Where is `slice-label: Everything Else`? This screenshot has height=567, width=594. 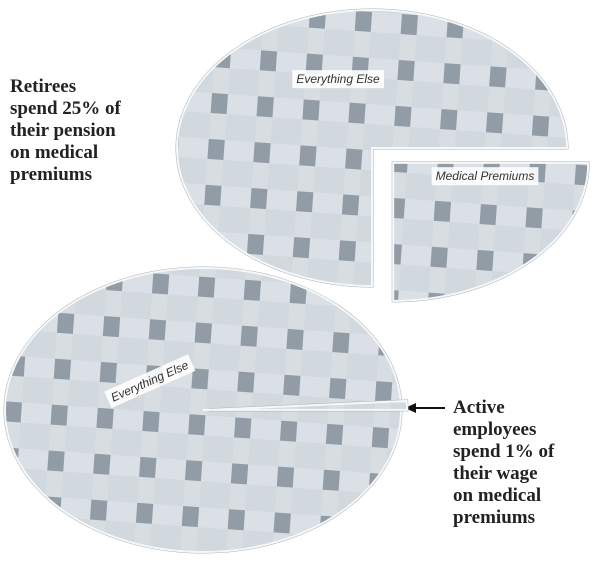
slice-label: Everything Else is located at coordinates (338, 79).